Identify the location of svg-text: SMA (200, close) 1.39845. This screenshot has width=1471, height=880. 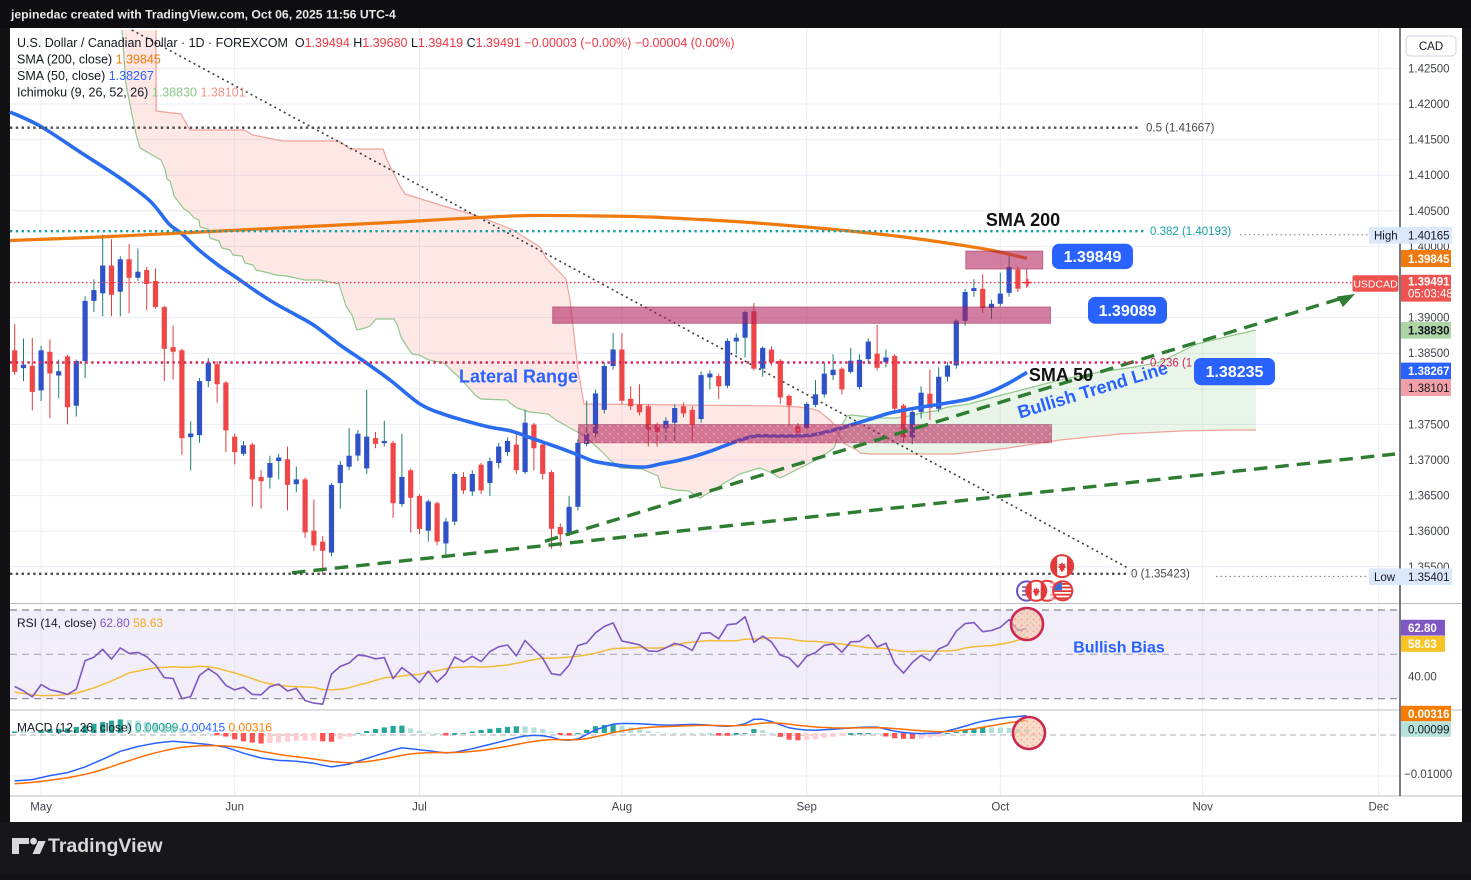
(89, 60).